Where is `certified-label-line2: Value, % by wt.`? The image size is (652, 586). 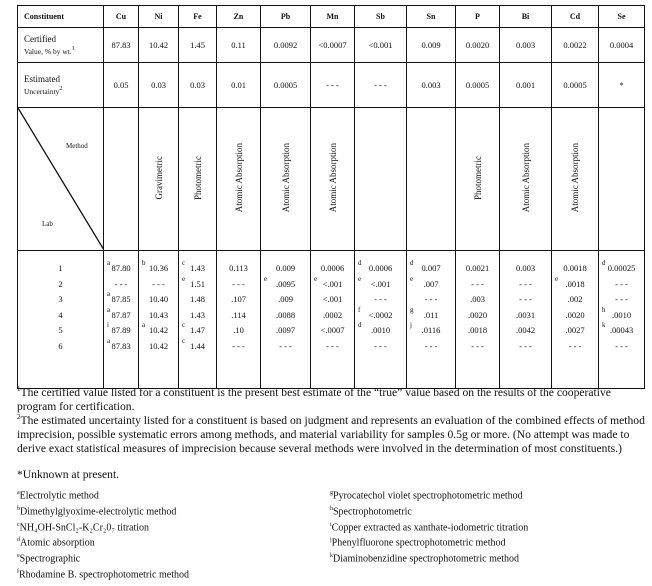
certified-label-line2: Value, % by wt. is located at coordinates (48, 51).